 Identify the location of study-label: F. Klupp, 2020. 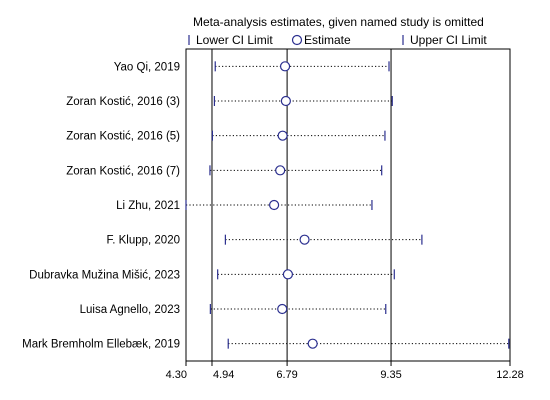
(143, 241).